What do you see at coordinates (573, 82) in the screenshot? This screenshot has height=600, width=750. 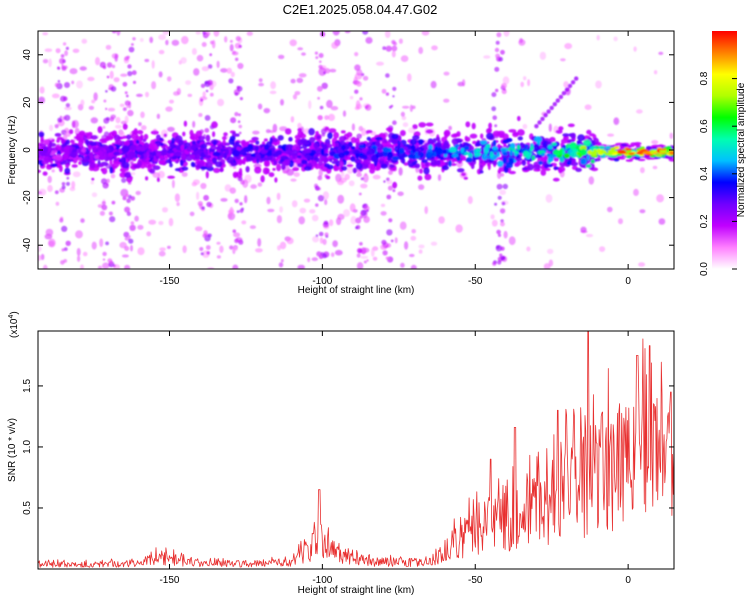 I see `spectrogram-diagonal` at bounding box center [573, 82].